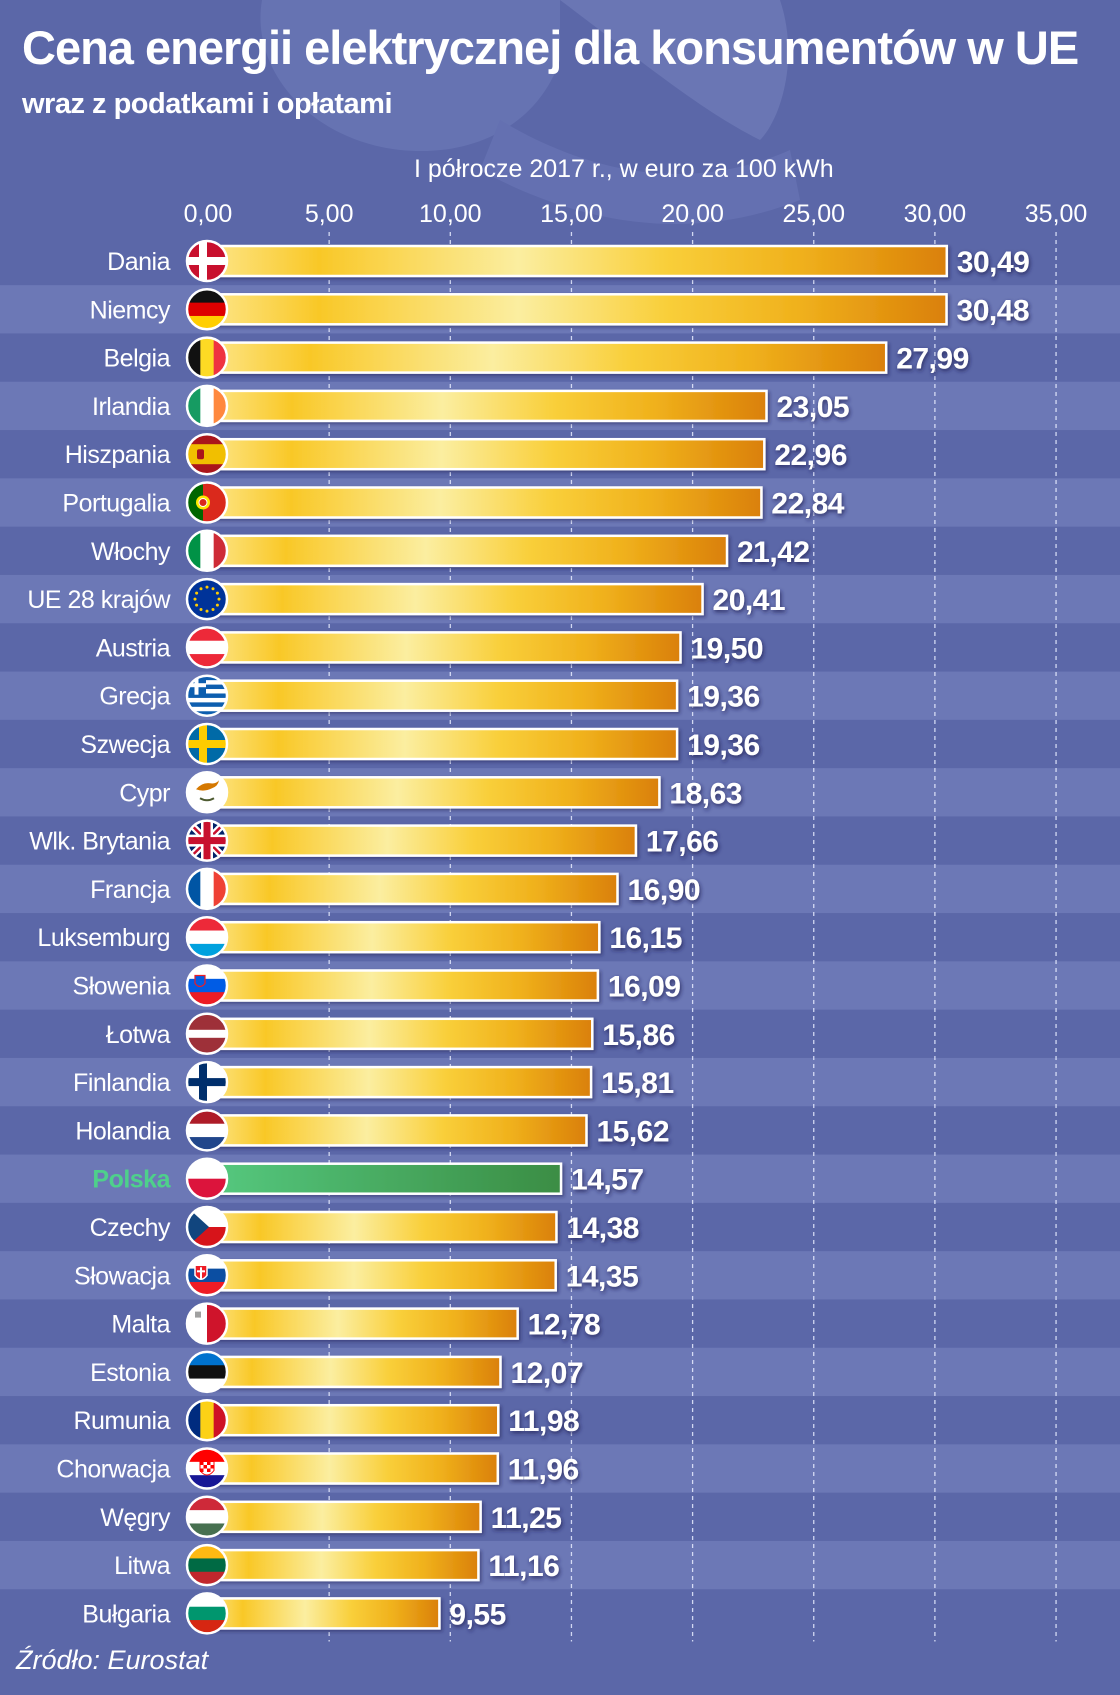  I want to click on value-label: 11,98, so click(543, 1421).